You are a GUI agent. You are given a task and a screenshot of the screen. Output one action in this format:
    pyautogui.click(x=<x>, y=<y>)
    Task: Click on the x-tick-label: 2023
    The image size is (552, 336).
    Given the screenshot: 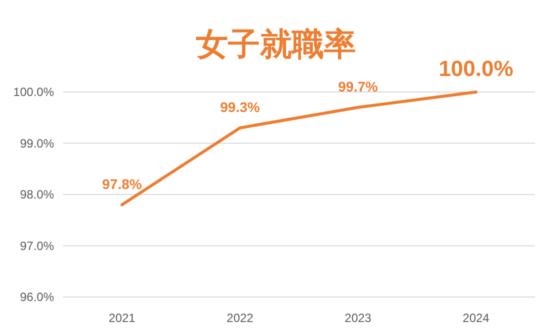 What is the action you would take?
    pyautogui.click(x=358, y=318)
    